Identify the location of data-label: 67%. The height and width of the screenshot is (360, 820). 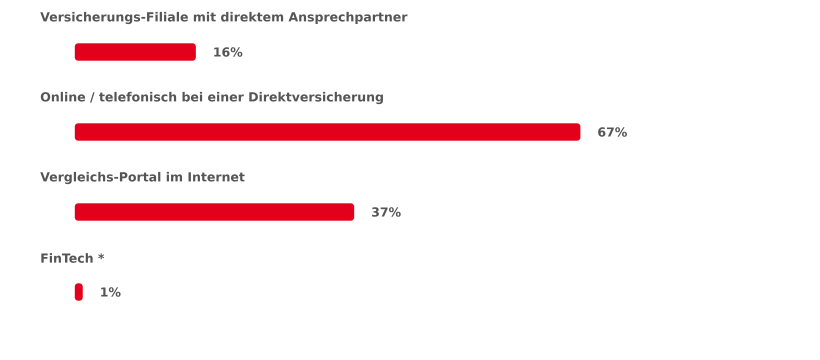
(612, 132).